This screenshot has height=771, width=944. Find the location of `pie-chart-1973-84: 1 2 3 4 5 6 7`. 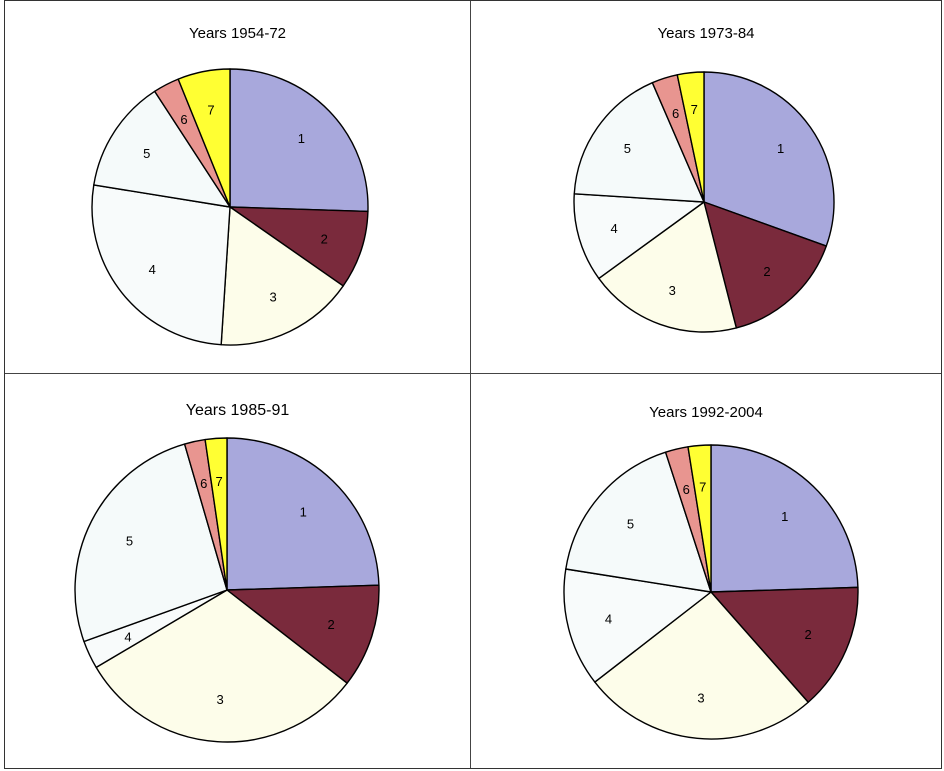

pie-chart-1973-84: 1 2 3 4 5 6 7 is located at coordinates (704, 202).